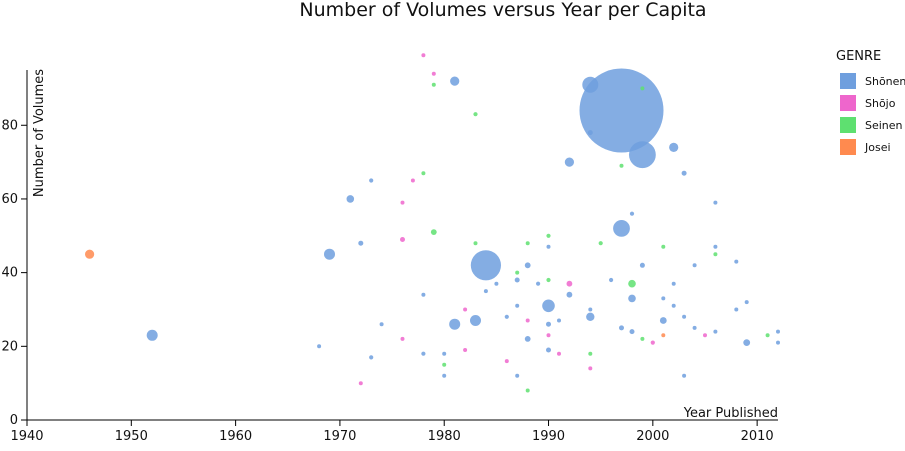 The height and width of the screenshot is (451, 905). What do you see at coordinates (392, 432) in the screenshot?
I see `x-axis-ticks: 1940 1950 1960 1970 1980 1990 2000 2010` at bounding box center [392, 432].